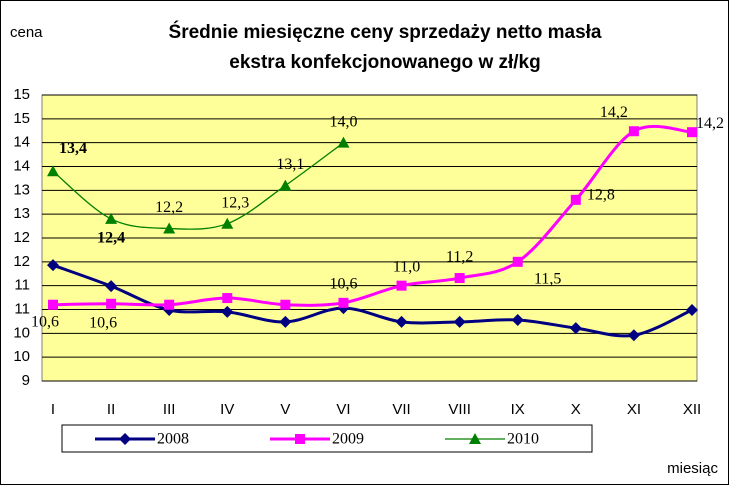  Describe the element at coordinates (290, 164) in the screenshot. I see `data-label: 13,1` at that location.